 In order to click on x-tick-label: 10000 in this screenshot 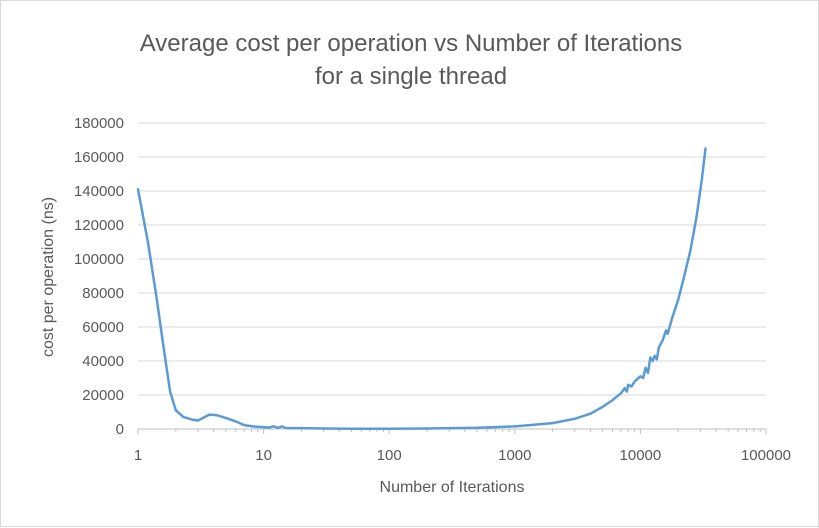, I will do `click(641, 455)`.